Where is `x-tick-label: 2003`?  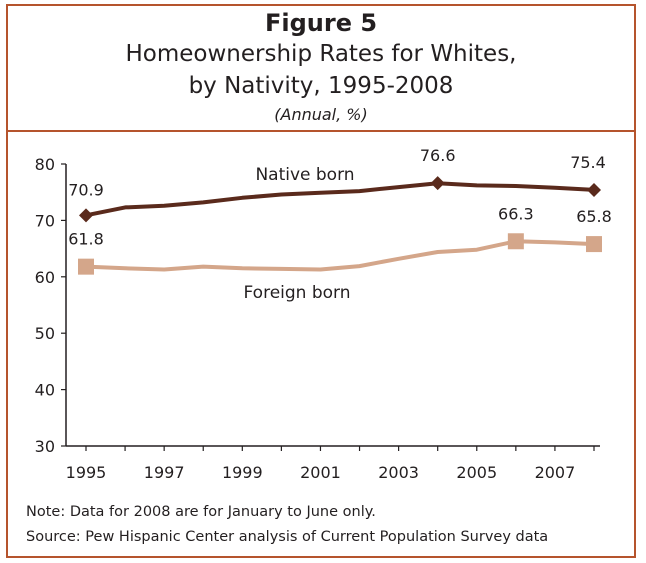
x-tick-label: 2003 is located at coordinates (398, 472).